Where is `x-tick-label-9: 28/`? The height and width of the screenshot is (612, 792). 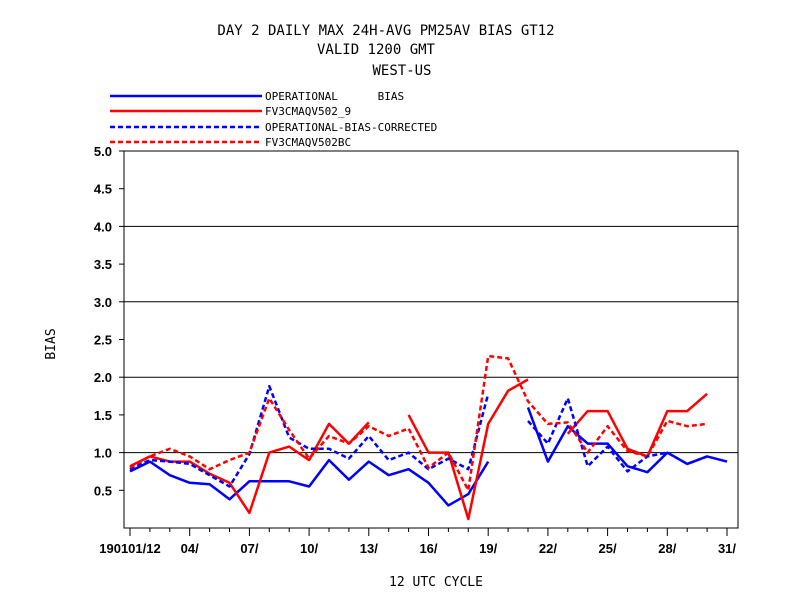
x-tick-label-9: 28/ is located at coordinates (667, 548).